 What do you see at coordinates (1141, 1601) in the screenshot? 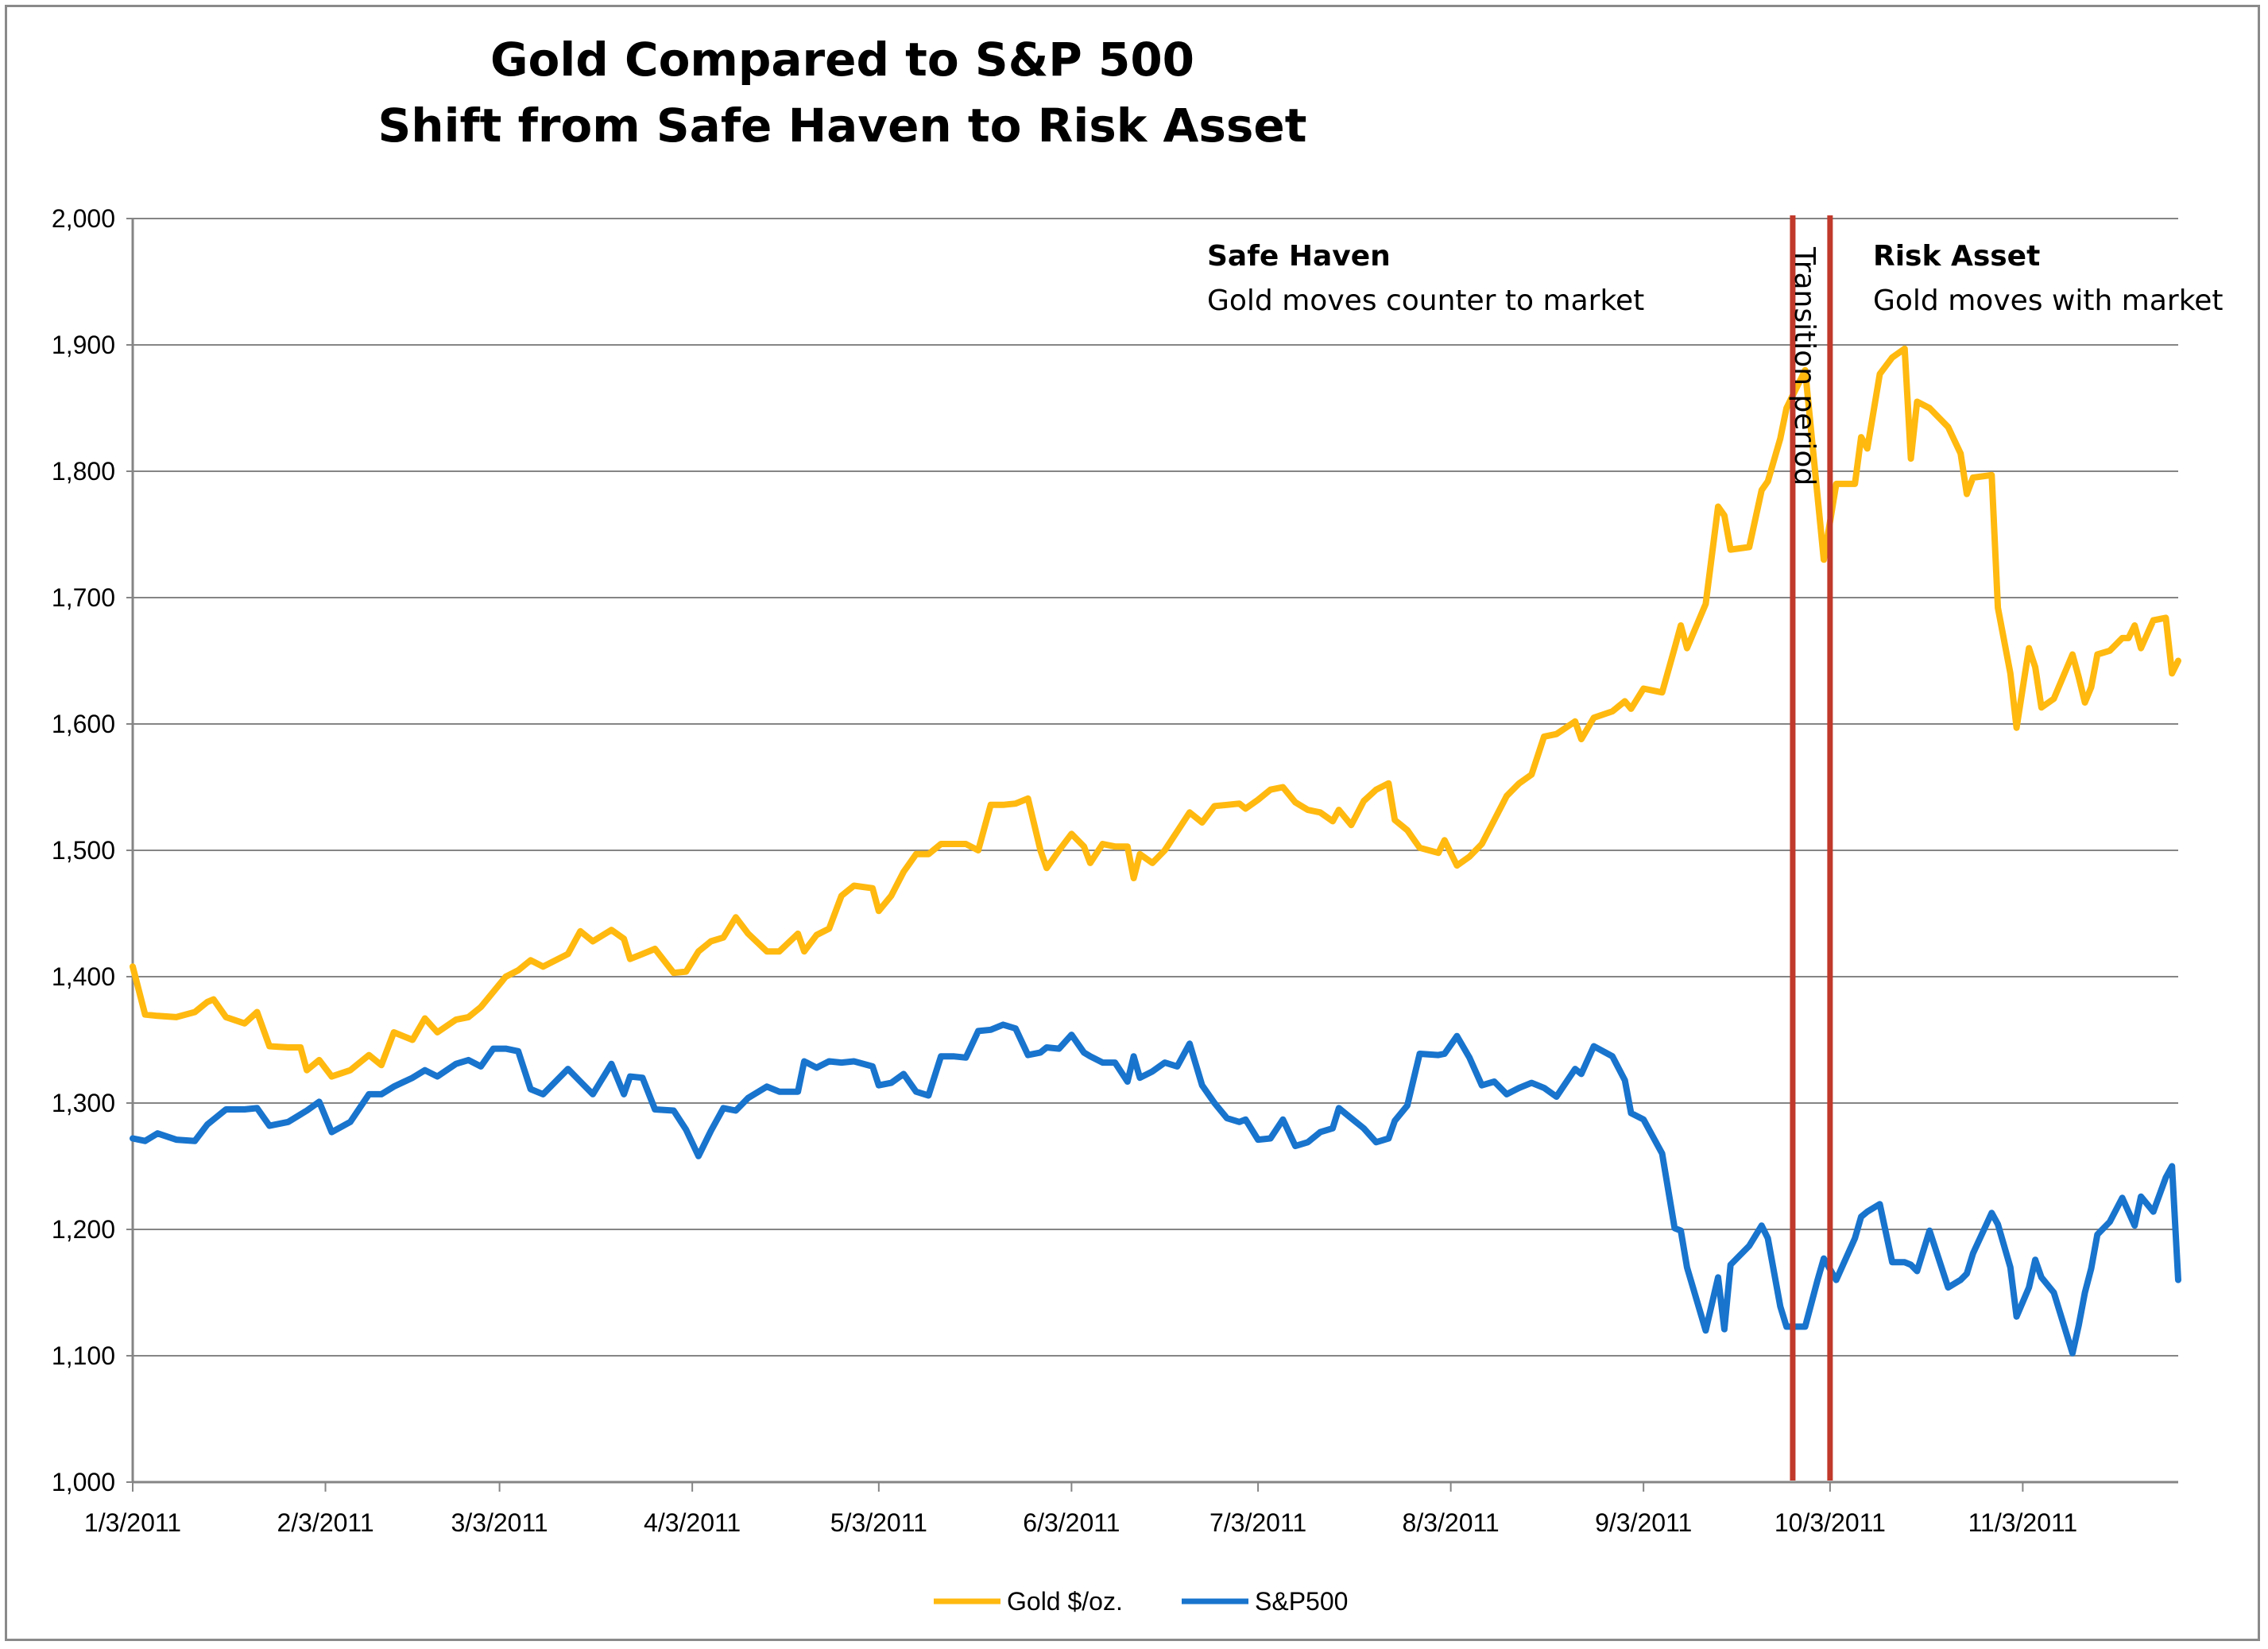
I see `legend: Gold $/oz. S&P500` at bounding box center [1141, 1601].